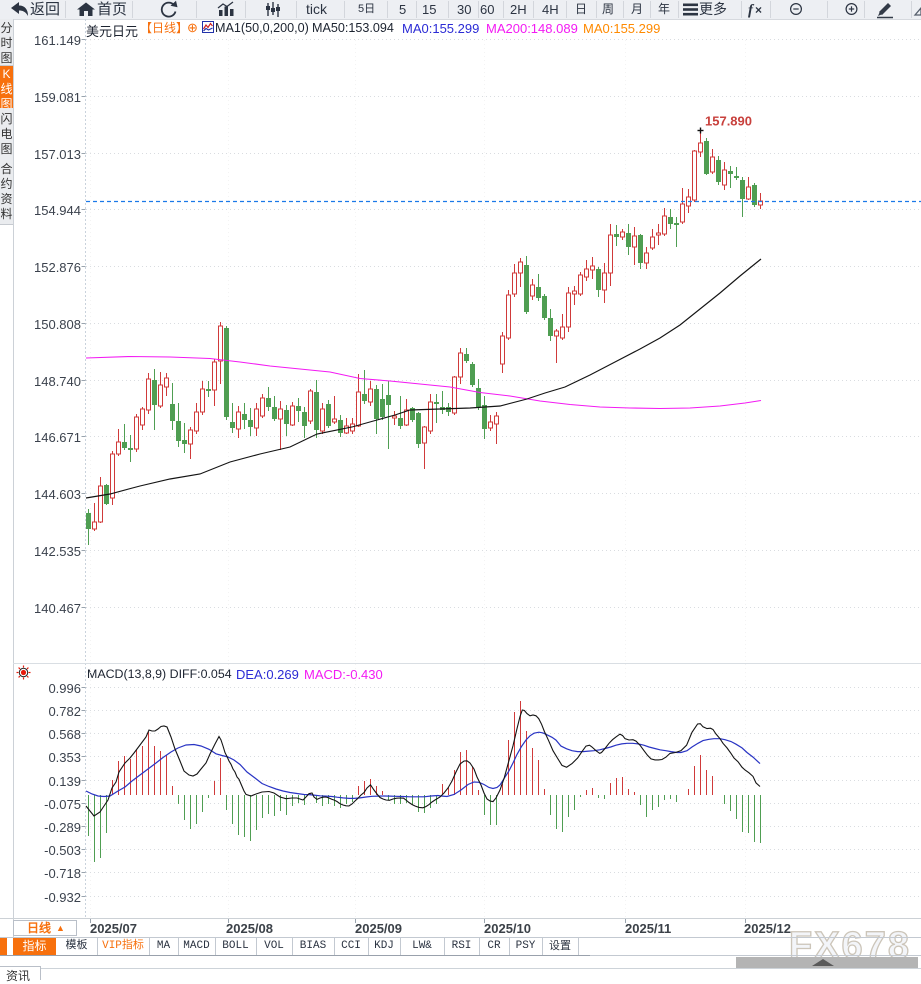 This screenshot has height=984, width=921. Describe the element at coordinates (751, 11) in the screenshot. I see `svg-text: f` at that location.